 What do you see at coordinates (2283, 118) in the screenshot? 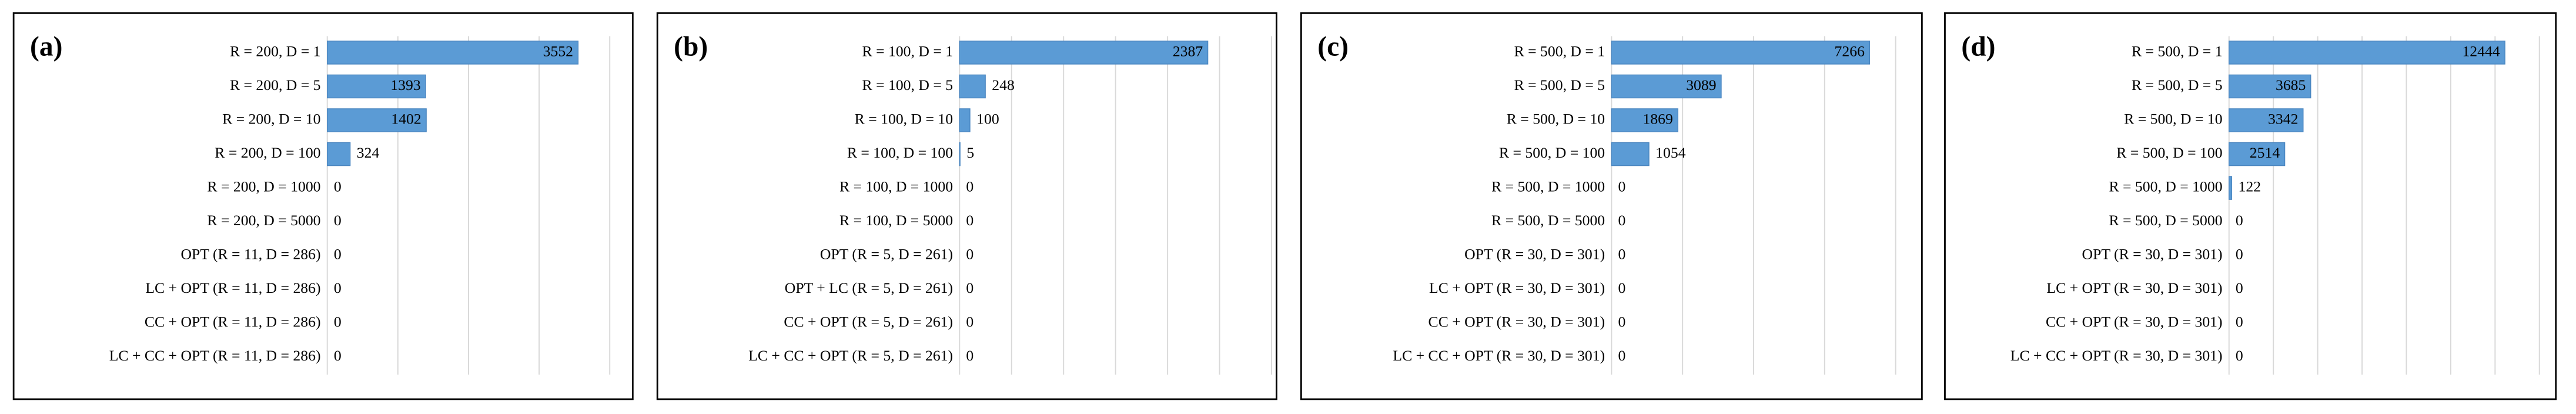
I see `value-label: 3342` at bounding box center [2283, 118].